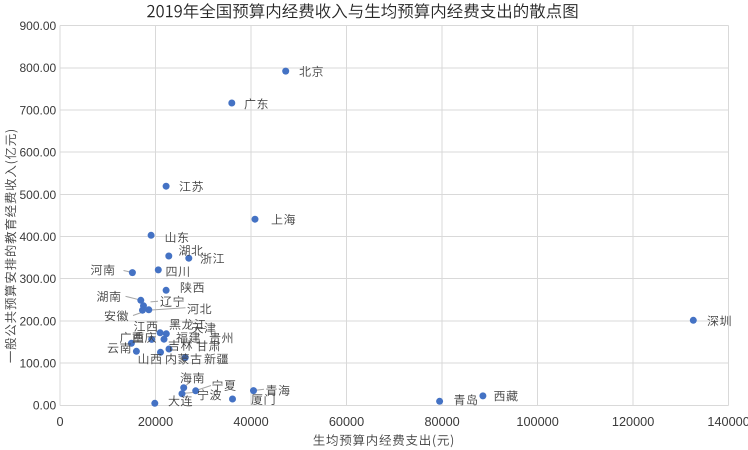 This screenshot has width=748, height=450. I want to click on svg-text: 100000, so click(537, 422).